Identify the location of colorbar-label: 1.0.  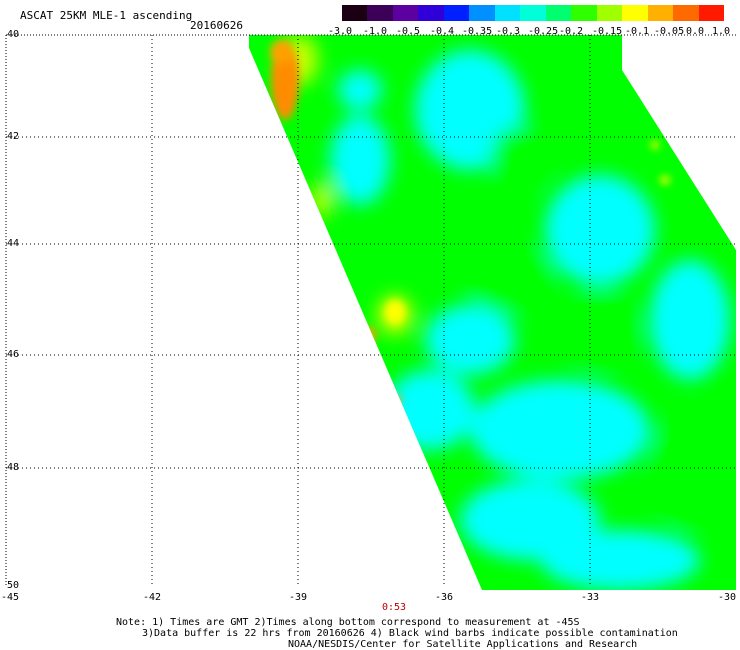
(721, 31).